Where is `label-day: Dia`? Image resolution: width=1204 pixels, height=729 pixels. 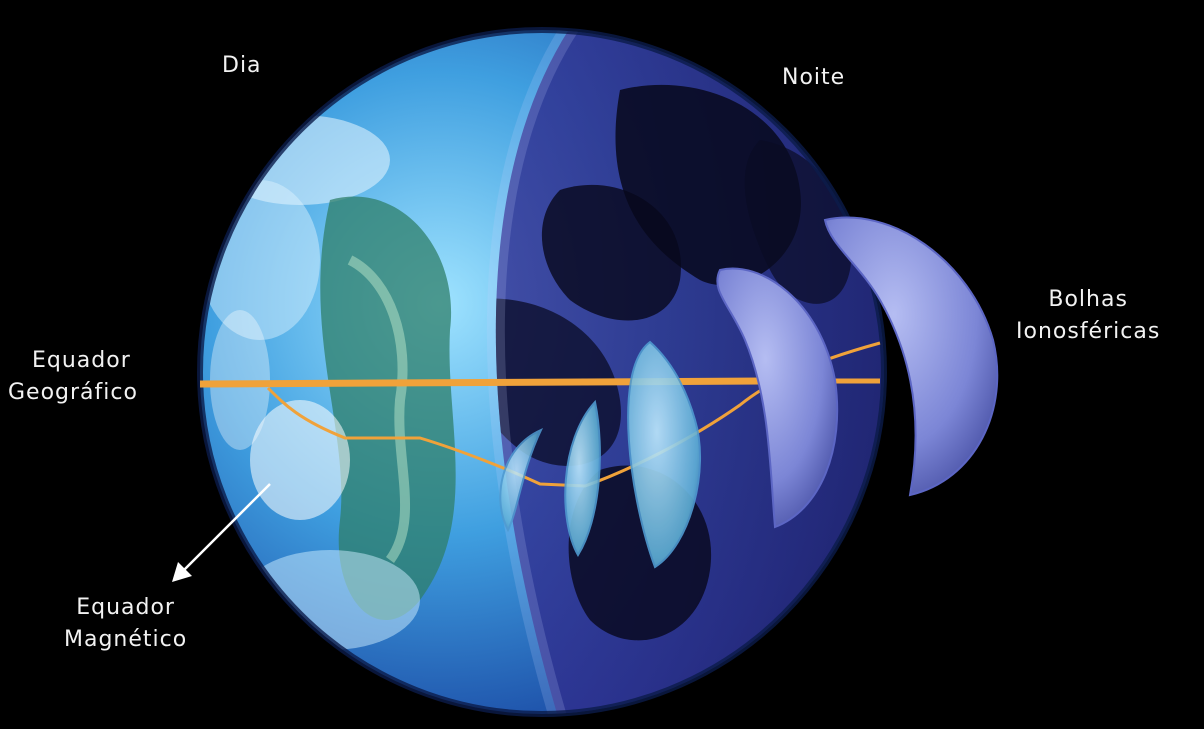
label-day: Dia is located at coordinates (242, 65).